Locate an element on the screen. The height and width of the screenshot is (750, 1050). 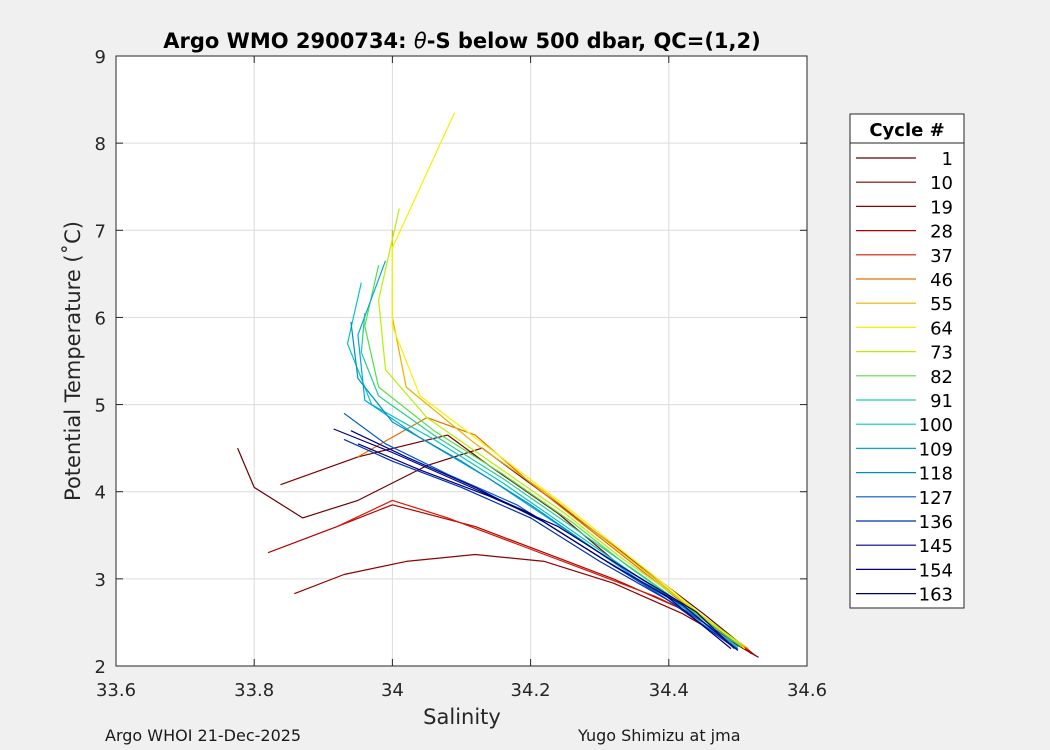
x-tick-label: 33.6 is located at coordinates (116, 690).